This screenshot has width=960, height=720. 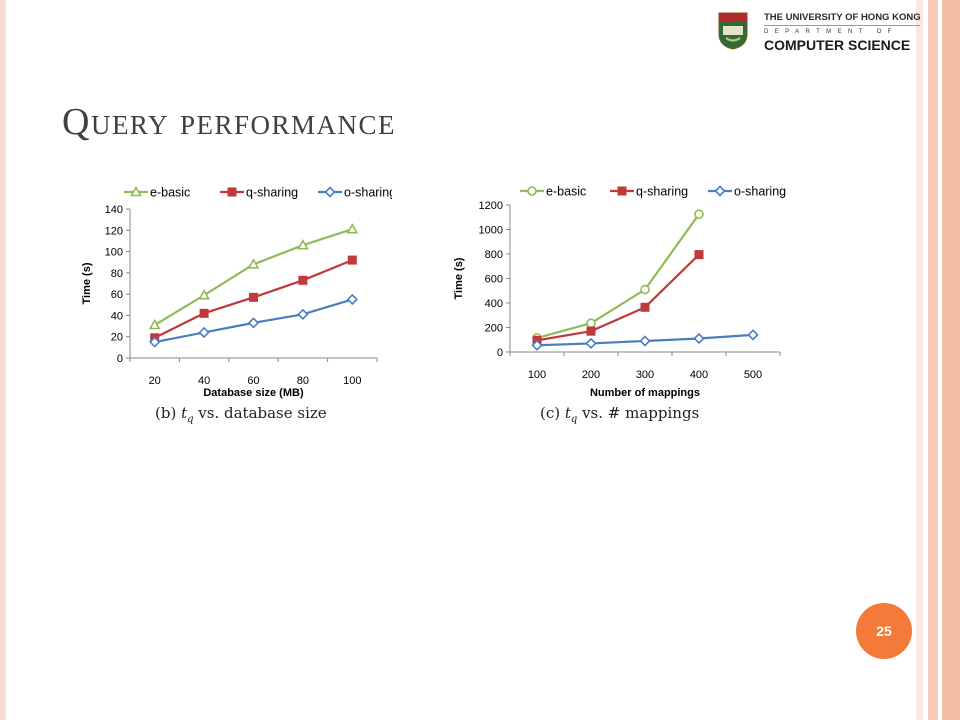 What do you see at coordinates (842, 17) in the screenshot?
I see `university-name: THE UNIVERSITY OF HONG KONG` at bounding box center [842, 17].